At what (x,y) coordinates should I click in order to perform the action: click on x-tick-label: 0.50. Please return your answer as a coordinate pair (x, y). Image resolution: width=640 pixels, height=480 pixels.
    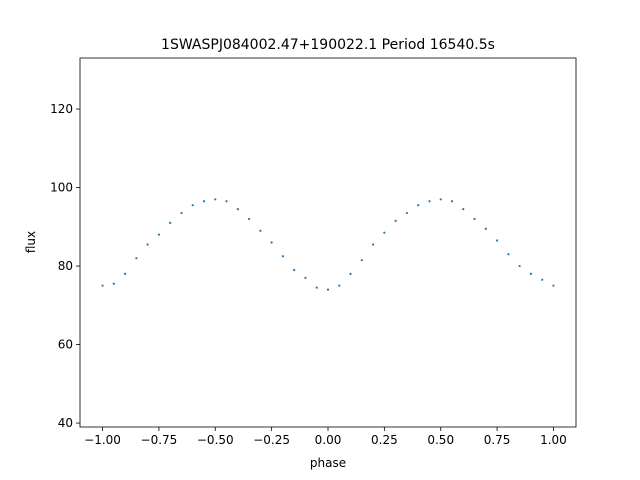
    Looking at the image, I should click on (440, 440).